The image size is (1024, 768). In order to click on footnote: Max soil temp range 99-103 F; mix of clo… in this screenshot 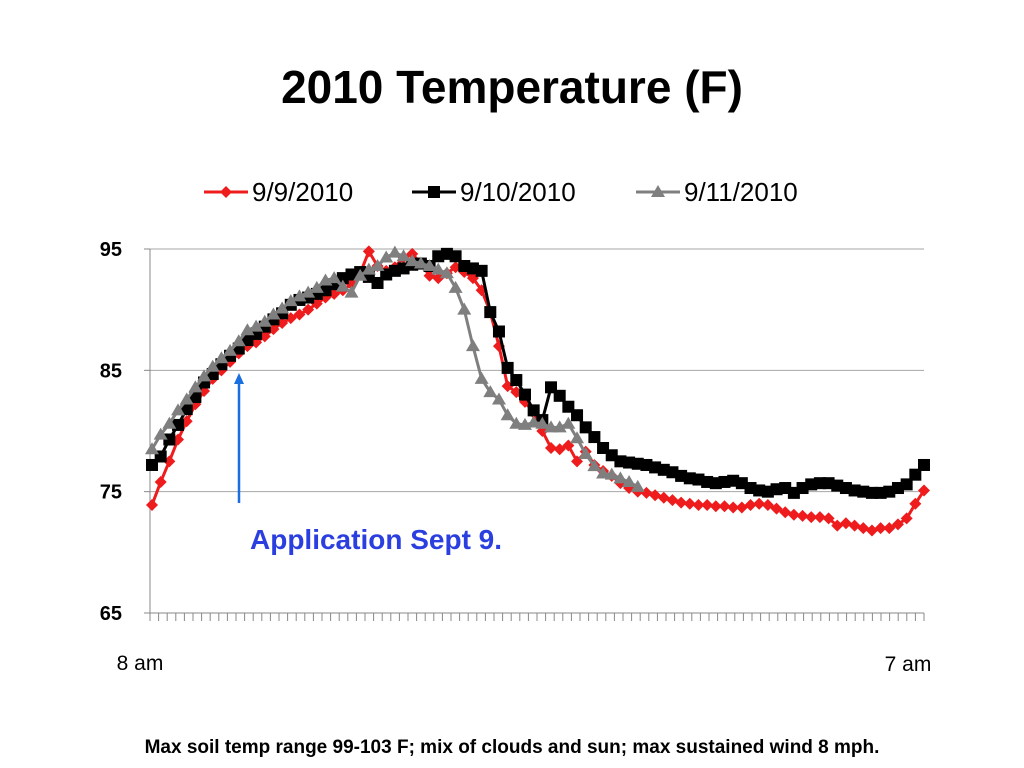, I will do `click(512, 747)`.